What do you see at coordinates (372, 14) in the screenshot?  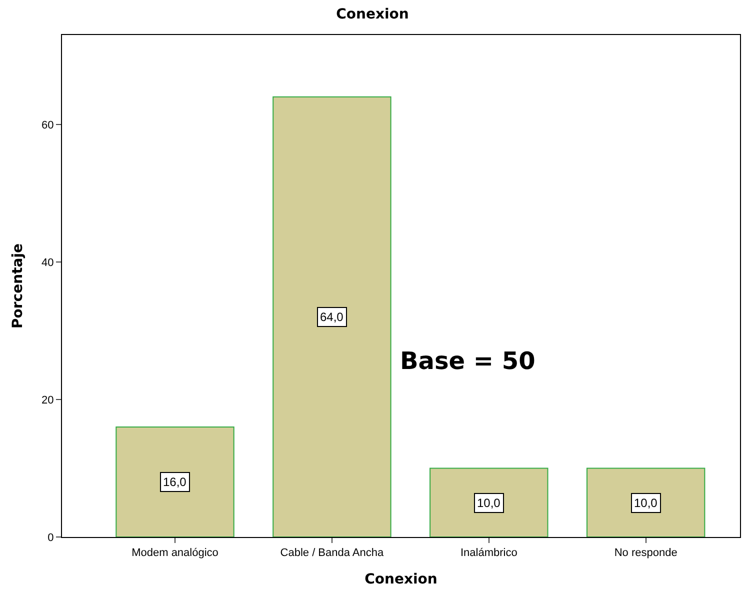 I see `chart-title: Conexion` at bounding box center [372, 14].